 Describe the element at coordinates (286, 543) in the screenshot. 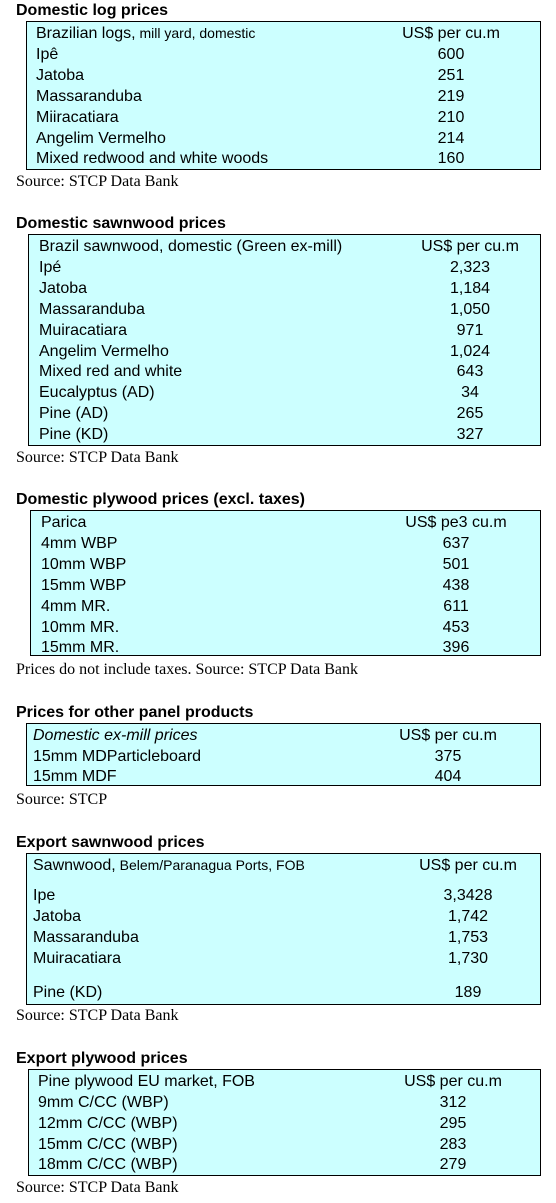

I see `table-row: 4mm WBP 637` at that location.